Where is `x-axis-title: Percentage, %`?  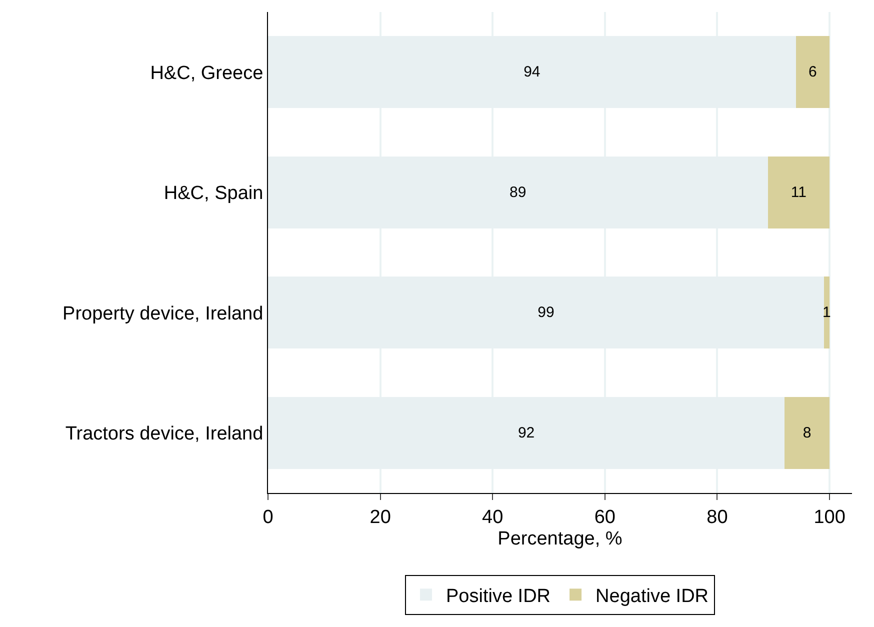
x-axis-title: Percentage, % is located at coordinates (560, 539).